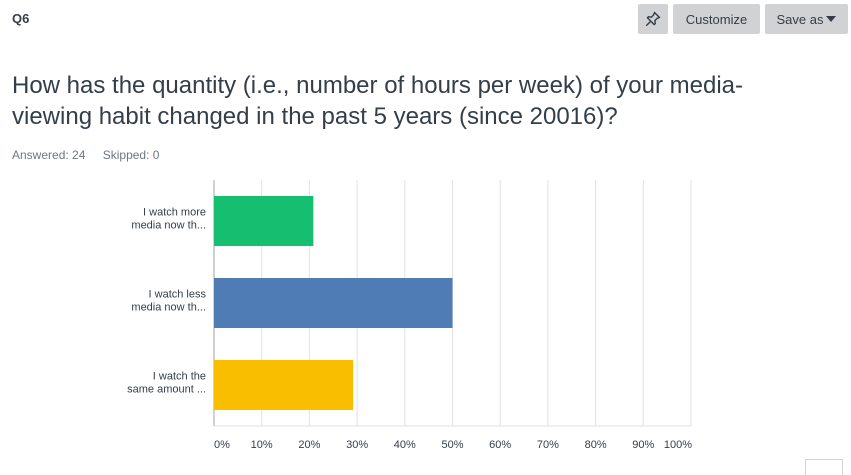 Image resolution: width=851 pixels, height=475 pixels. What do you see at coordinates (131, 155) in the screenshot?
I see `skipped-count: Skipped: 0` at bounding box center [131, 155].